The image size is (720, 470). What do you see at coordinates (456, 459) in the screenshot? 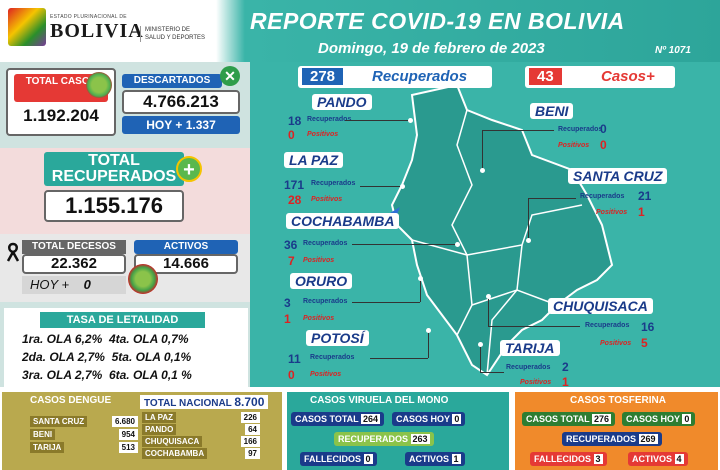
I see `viruela-active-value: 1` at bounding box center [456, 459].